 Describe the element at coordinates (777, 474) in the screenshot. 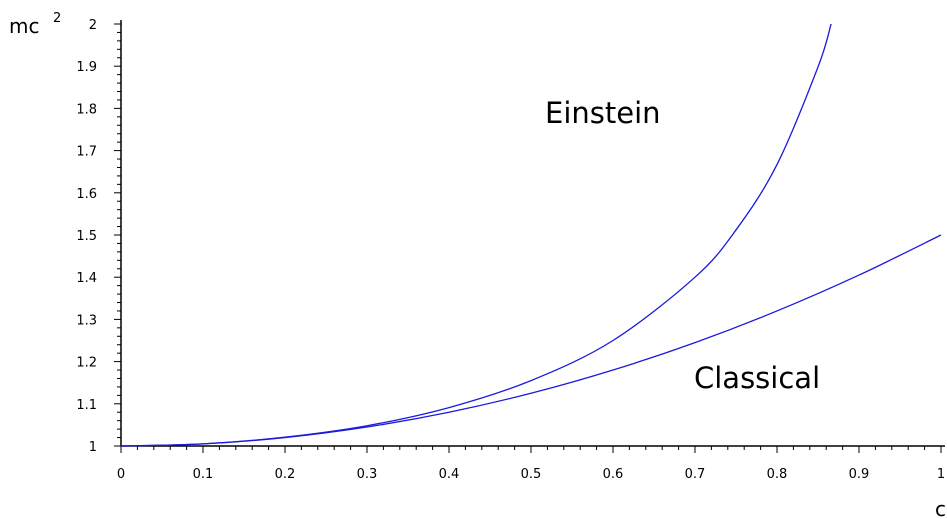

I see `x-tick-label: 0.8` at that location.